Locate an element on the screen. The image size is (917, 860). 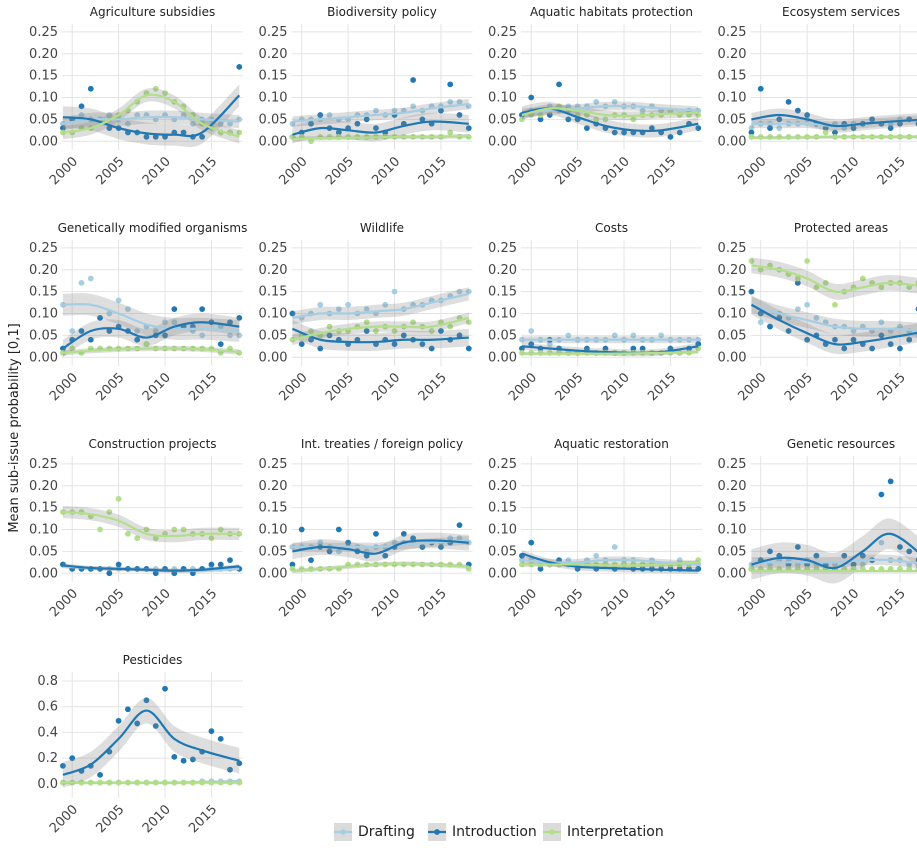
panel-title: Aquatic restoration is located at coordinates (611, 444).